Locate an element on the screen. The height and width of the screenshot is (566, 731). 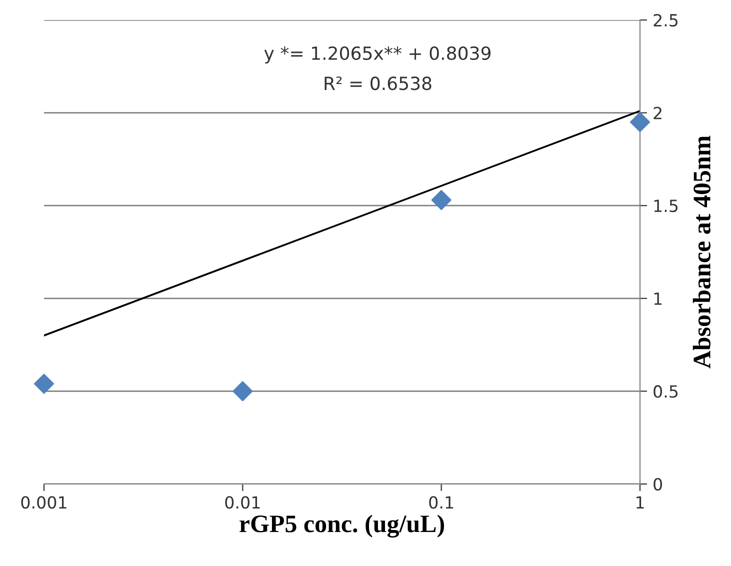
x-tick-label: 1 is located at coordinates (640, 502).